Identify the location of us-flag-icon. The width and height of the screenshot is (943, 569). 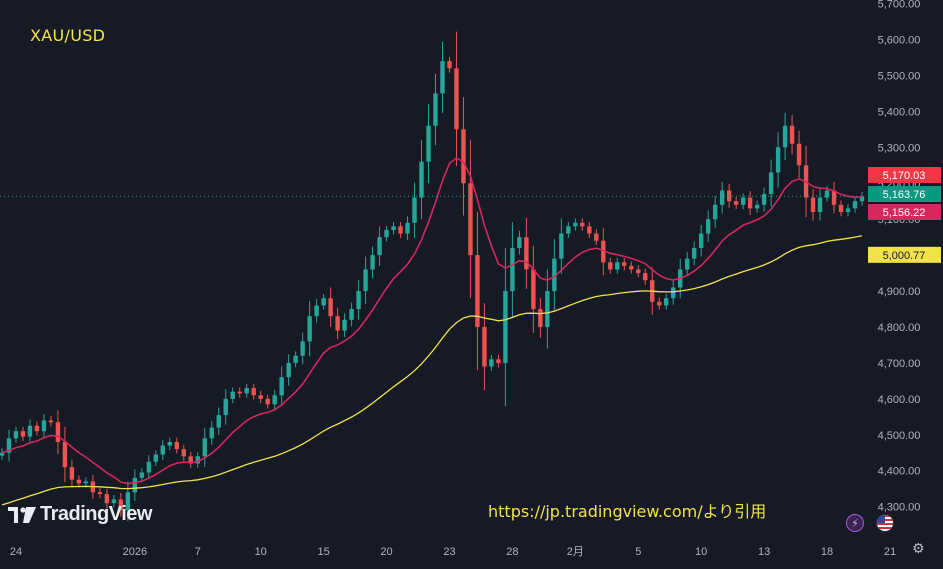
(885, 523).